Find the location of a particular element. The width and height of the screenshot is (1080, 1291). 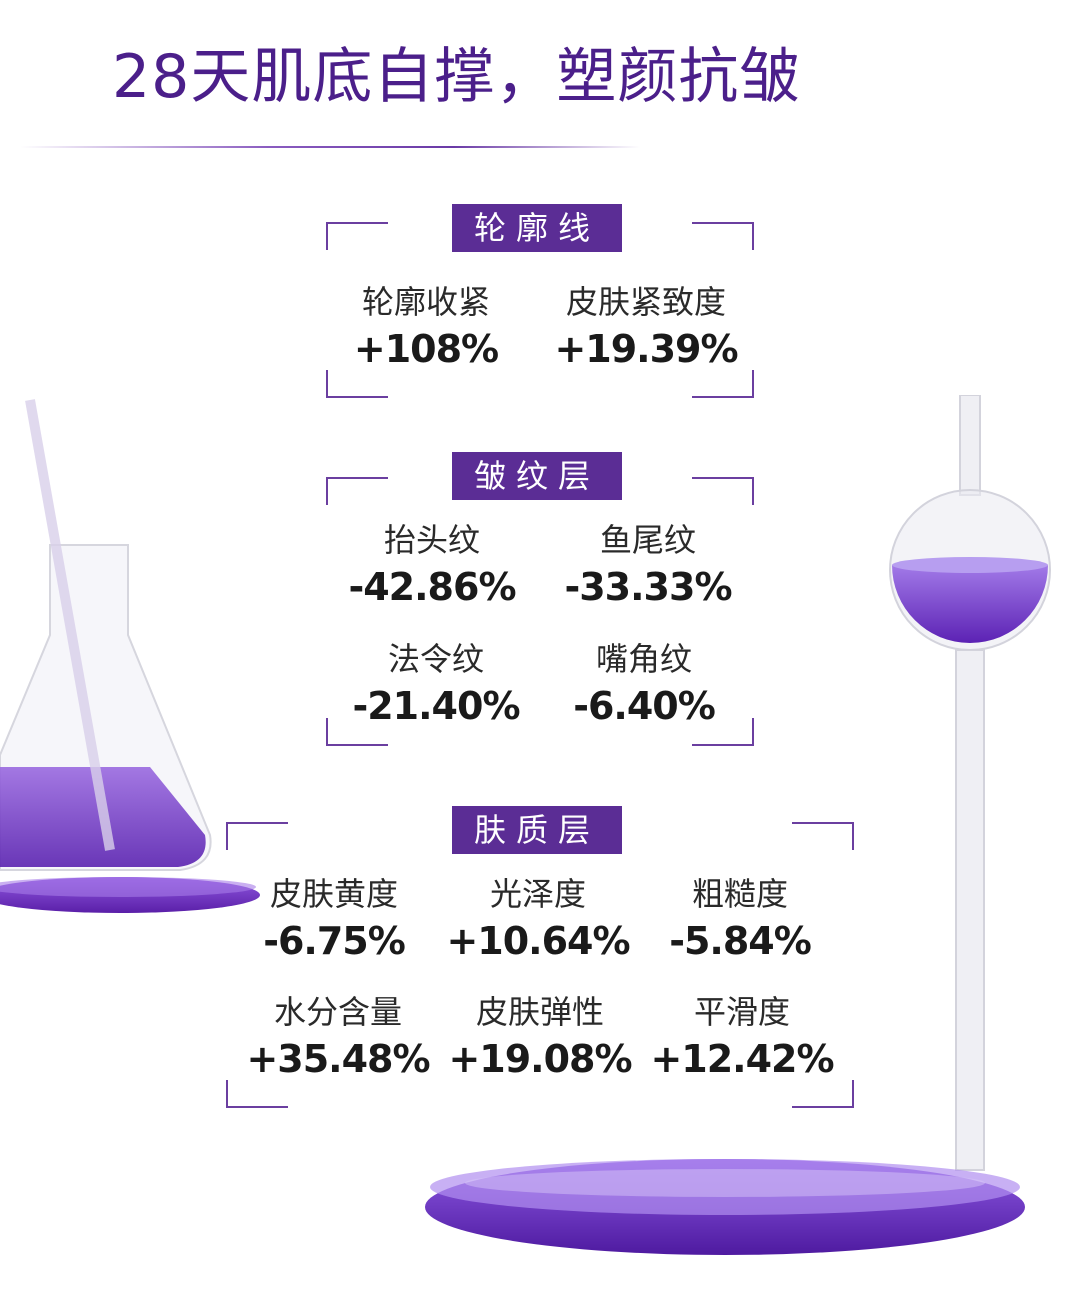

metric-name: 皮肤弹性 is located at coordinates (539, 1012).